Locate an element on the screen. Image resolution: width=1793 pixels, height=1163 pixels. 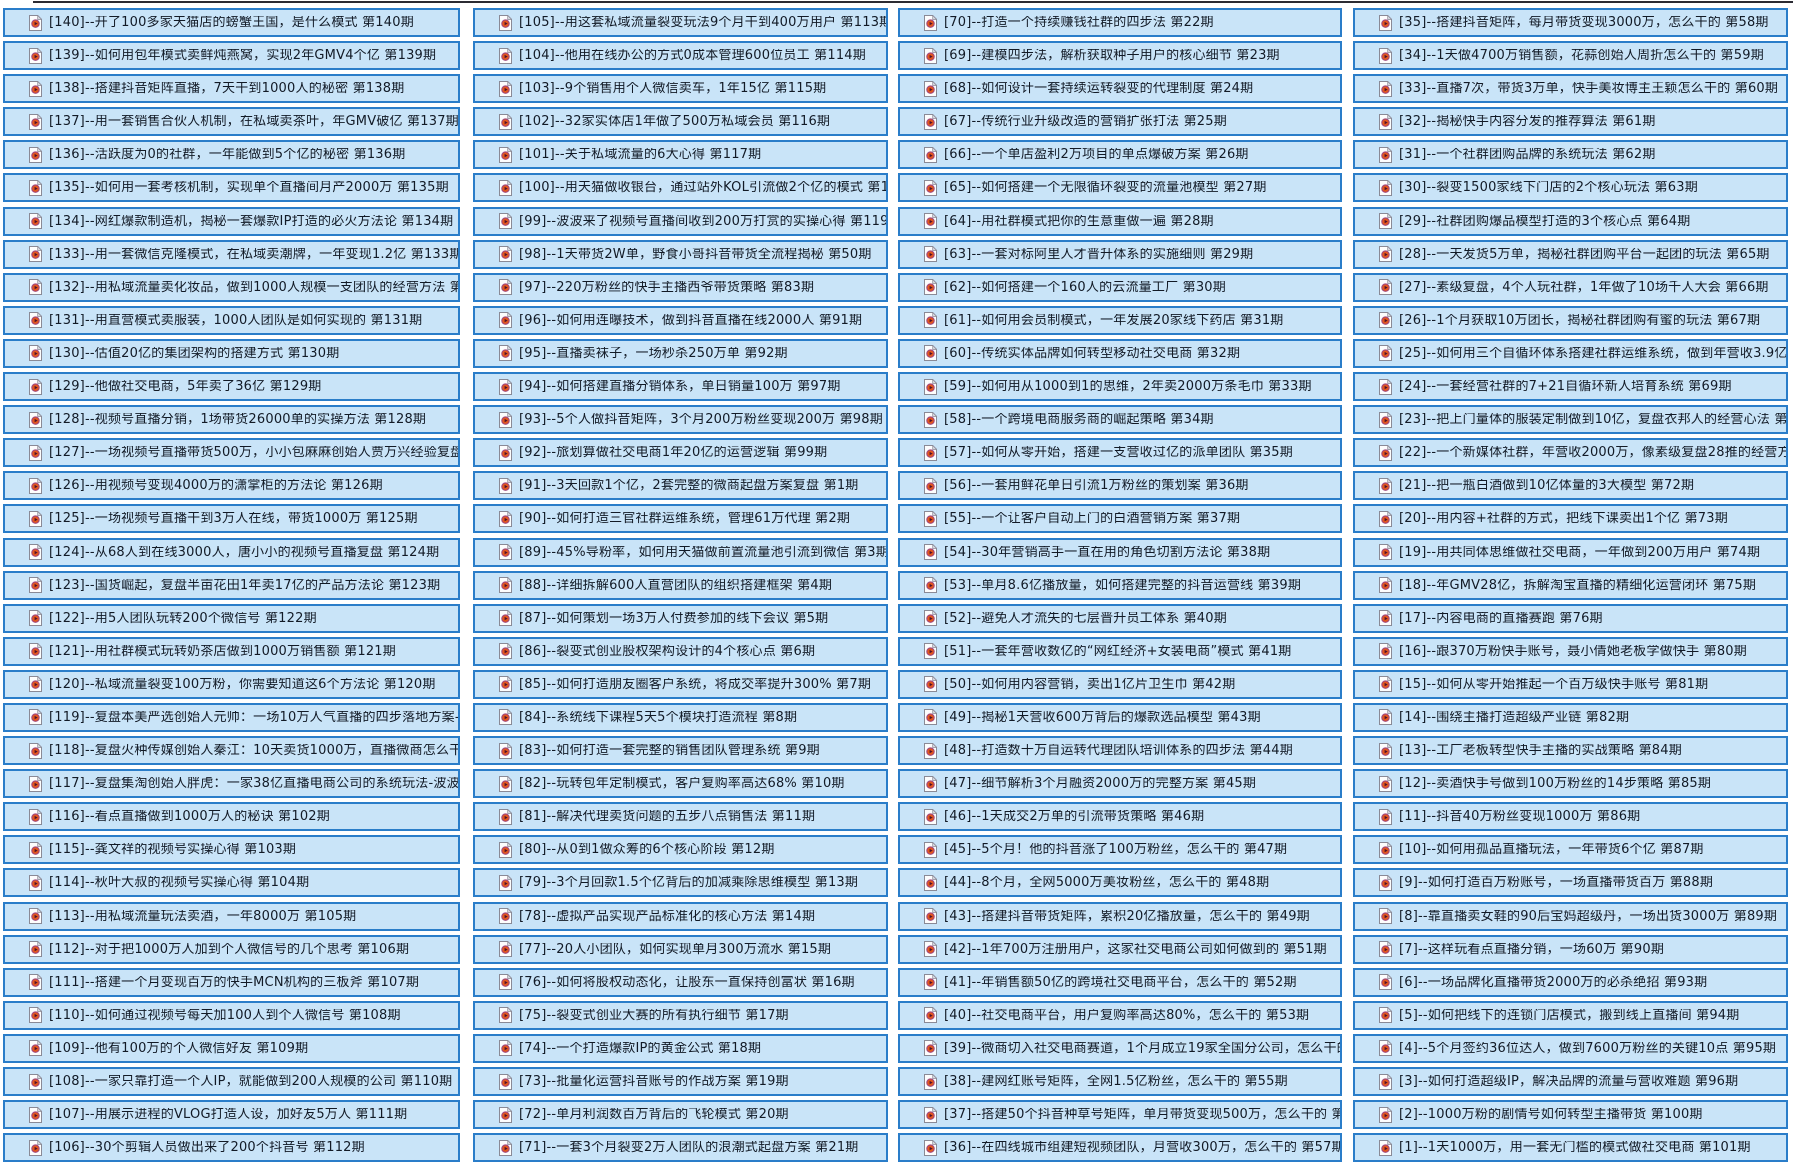
list-item: [5]--如何把线下的连锁门店模式，搬到线上直播间 第94期 is located at coordinates (1570, 1015).